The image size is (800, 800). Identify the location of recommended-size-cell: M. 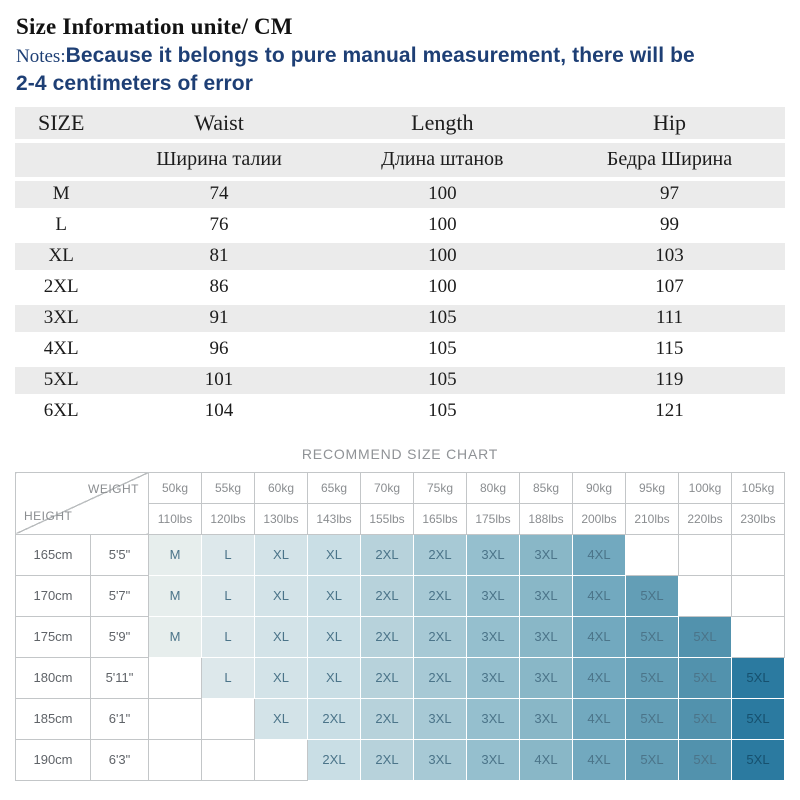
(175, 554).